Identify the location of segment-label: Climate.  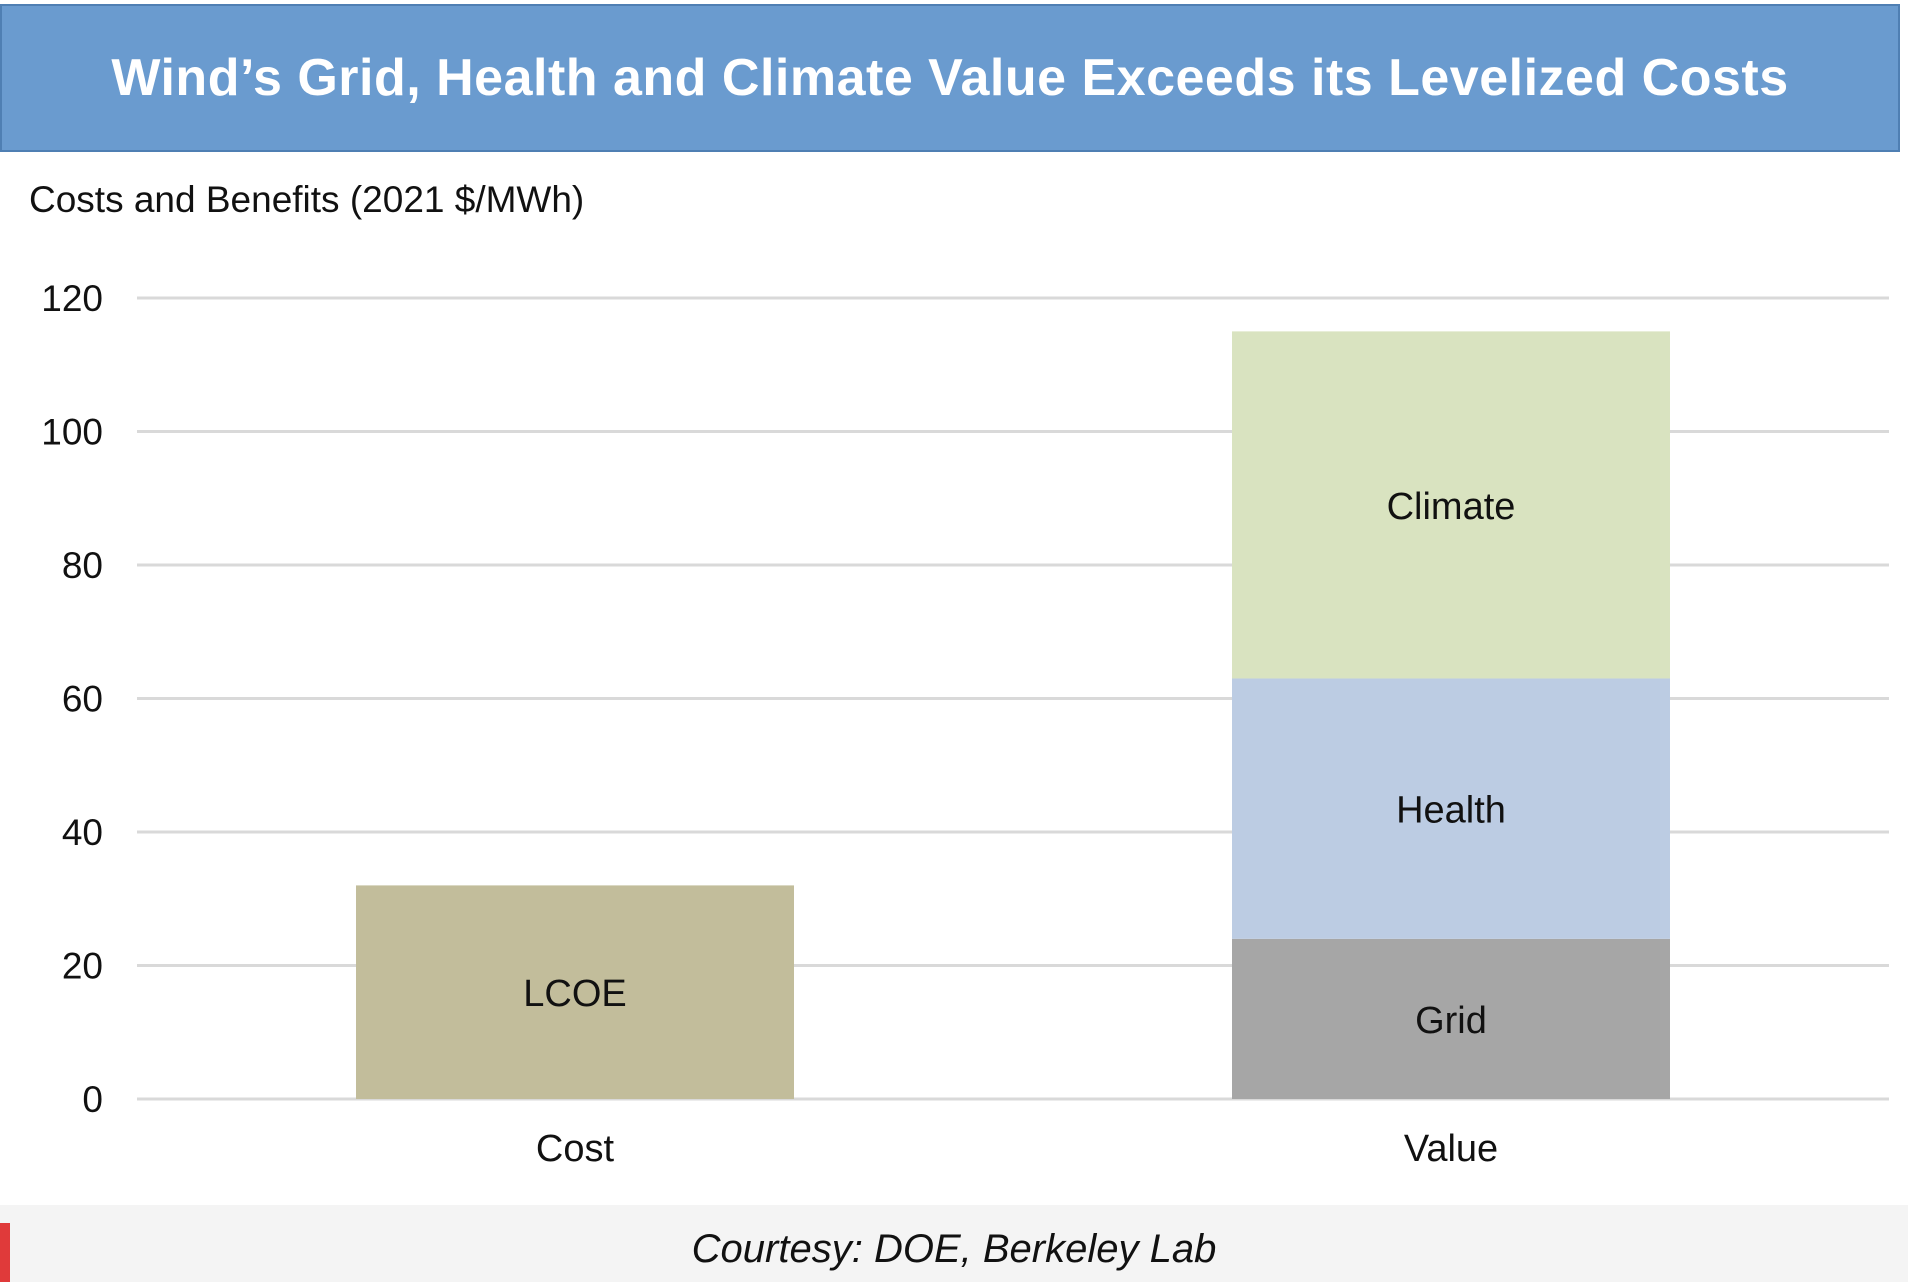
(1451, 507).